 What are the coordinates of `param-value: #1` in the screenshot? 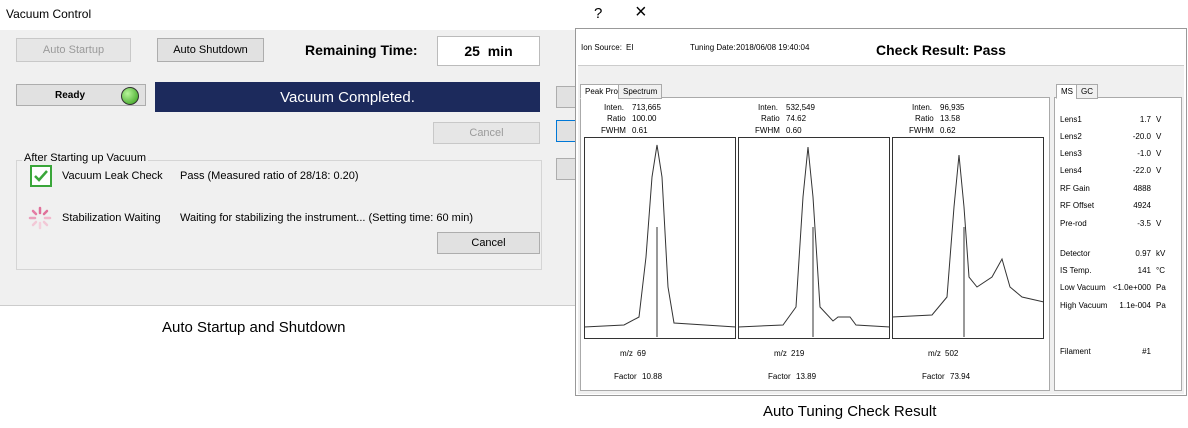 It's located at (1146, 351).